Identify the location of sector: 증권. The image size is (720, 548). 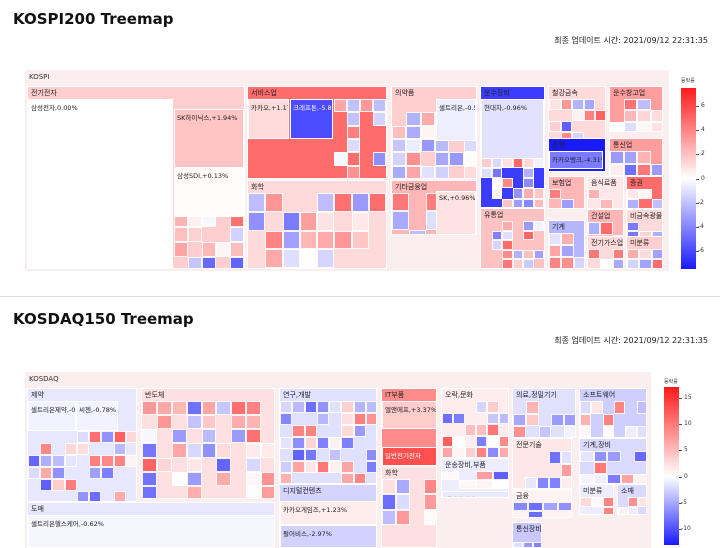
(644, 192).